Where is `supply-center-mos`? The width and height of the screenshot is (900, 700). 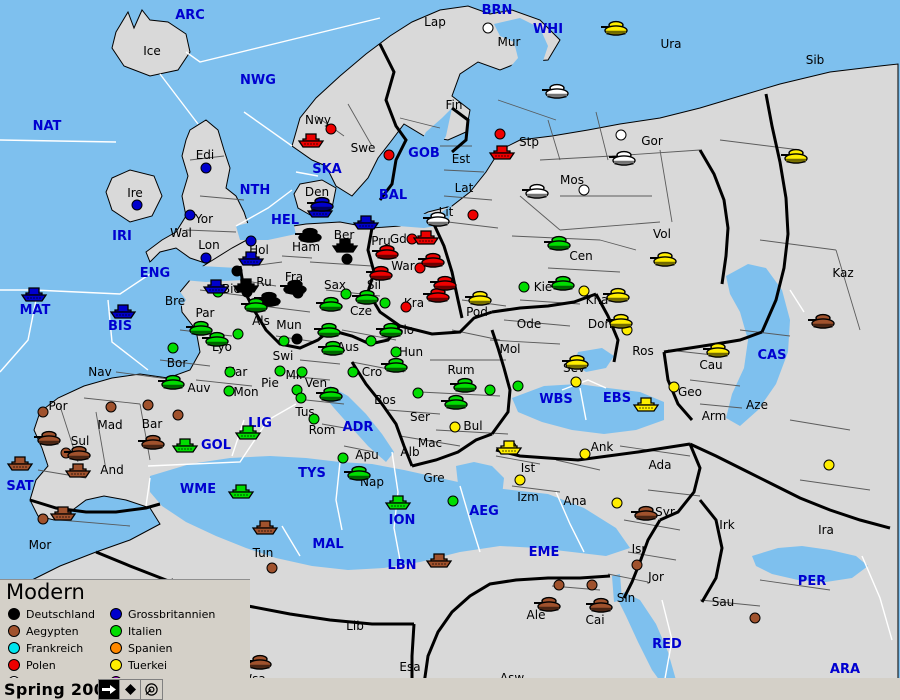 supply-center-mos is located at coordinates (584, 190).